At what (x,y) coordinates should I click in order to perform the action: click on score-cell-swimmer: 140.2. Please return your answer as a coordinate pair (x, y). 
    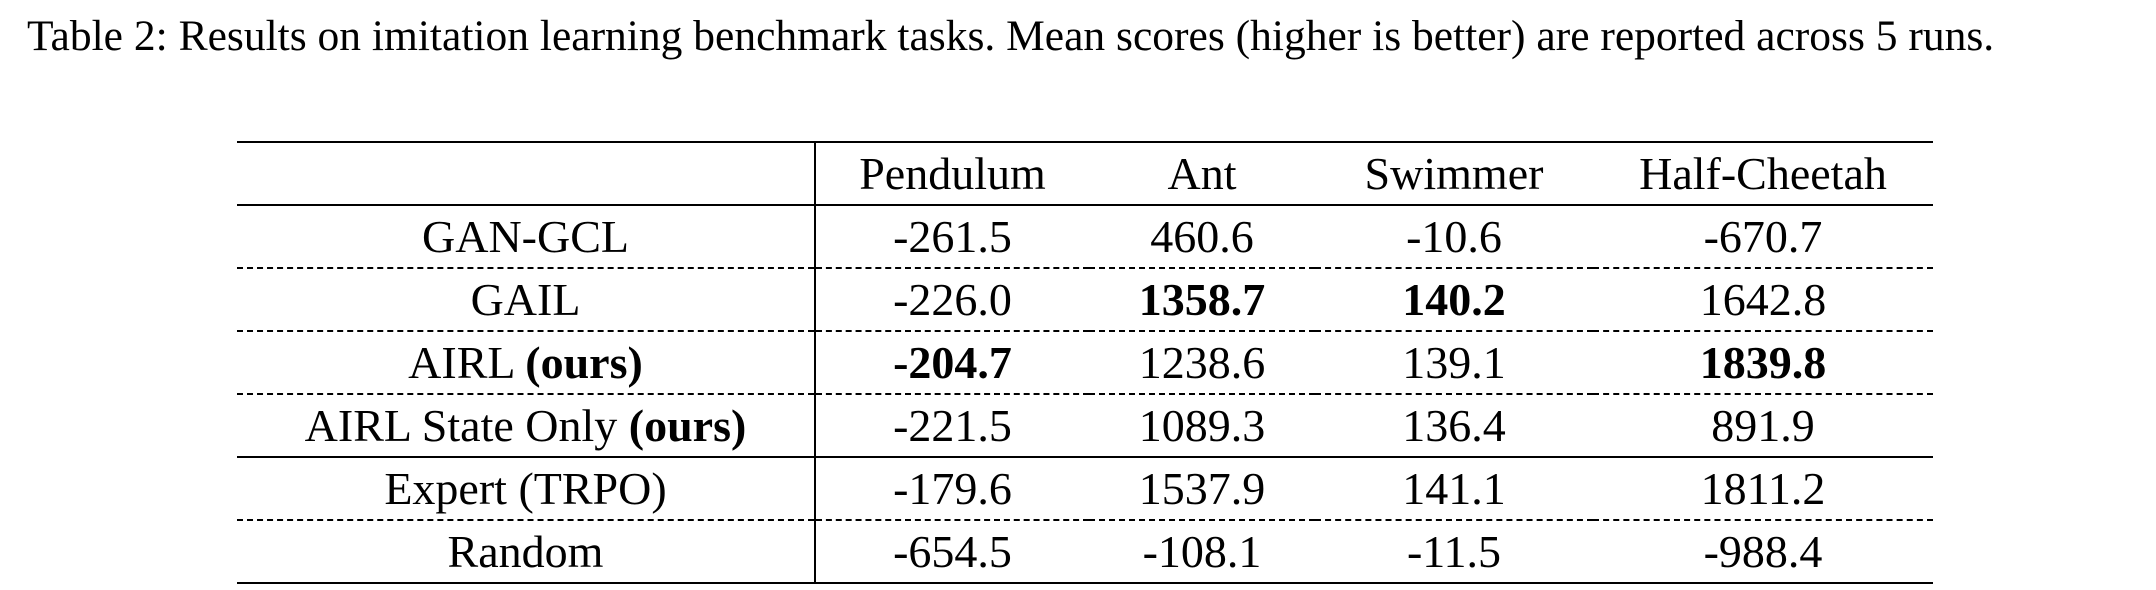
    Looking at the image, I should click on (1454, 300).